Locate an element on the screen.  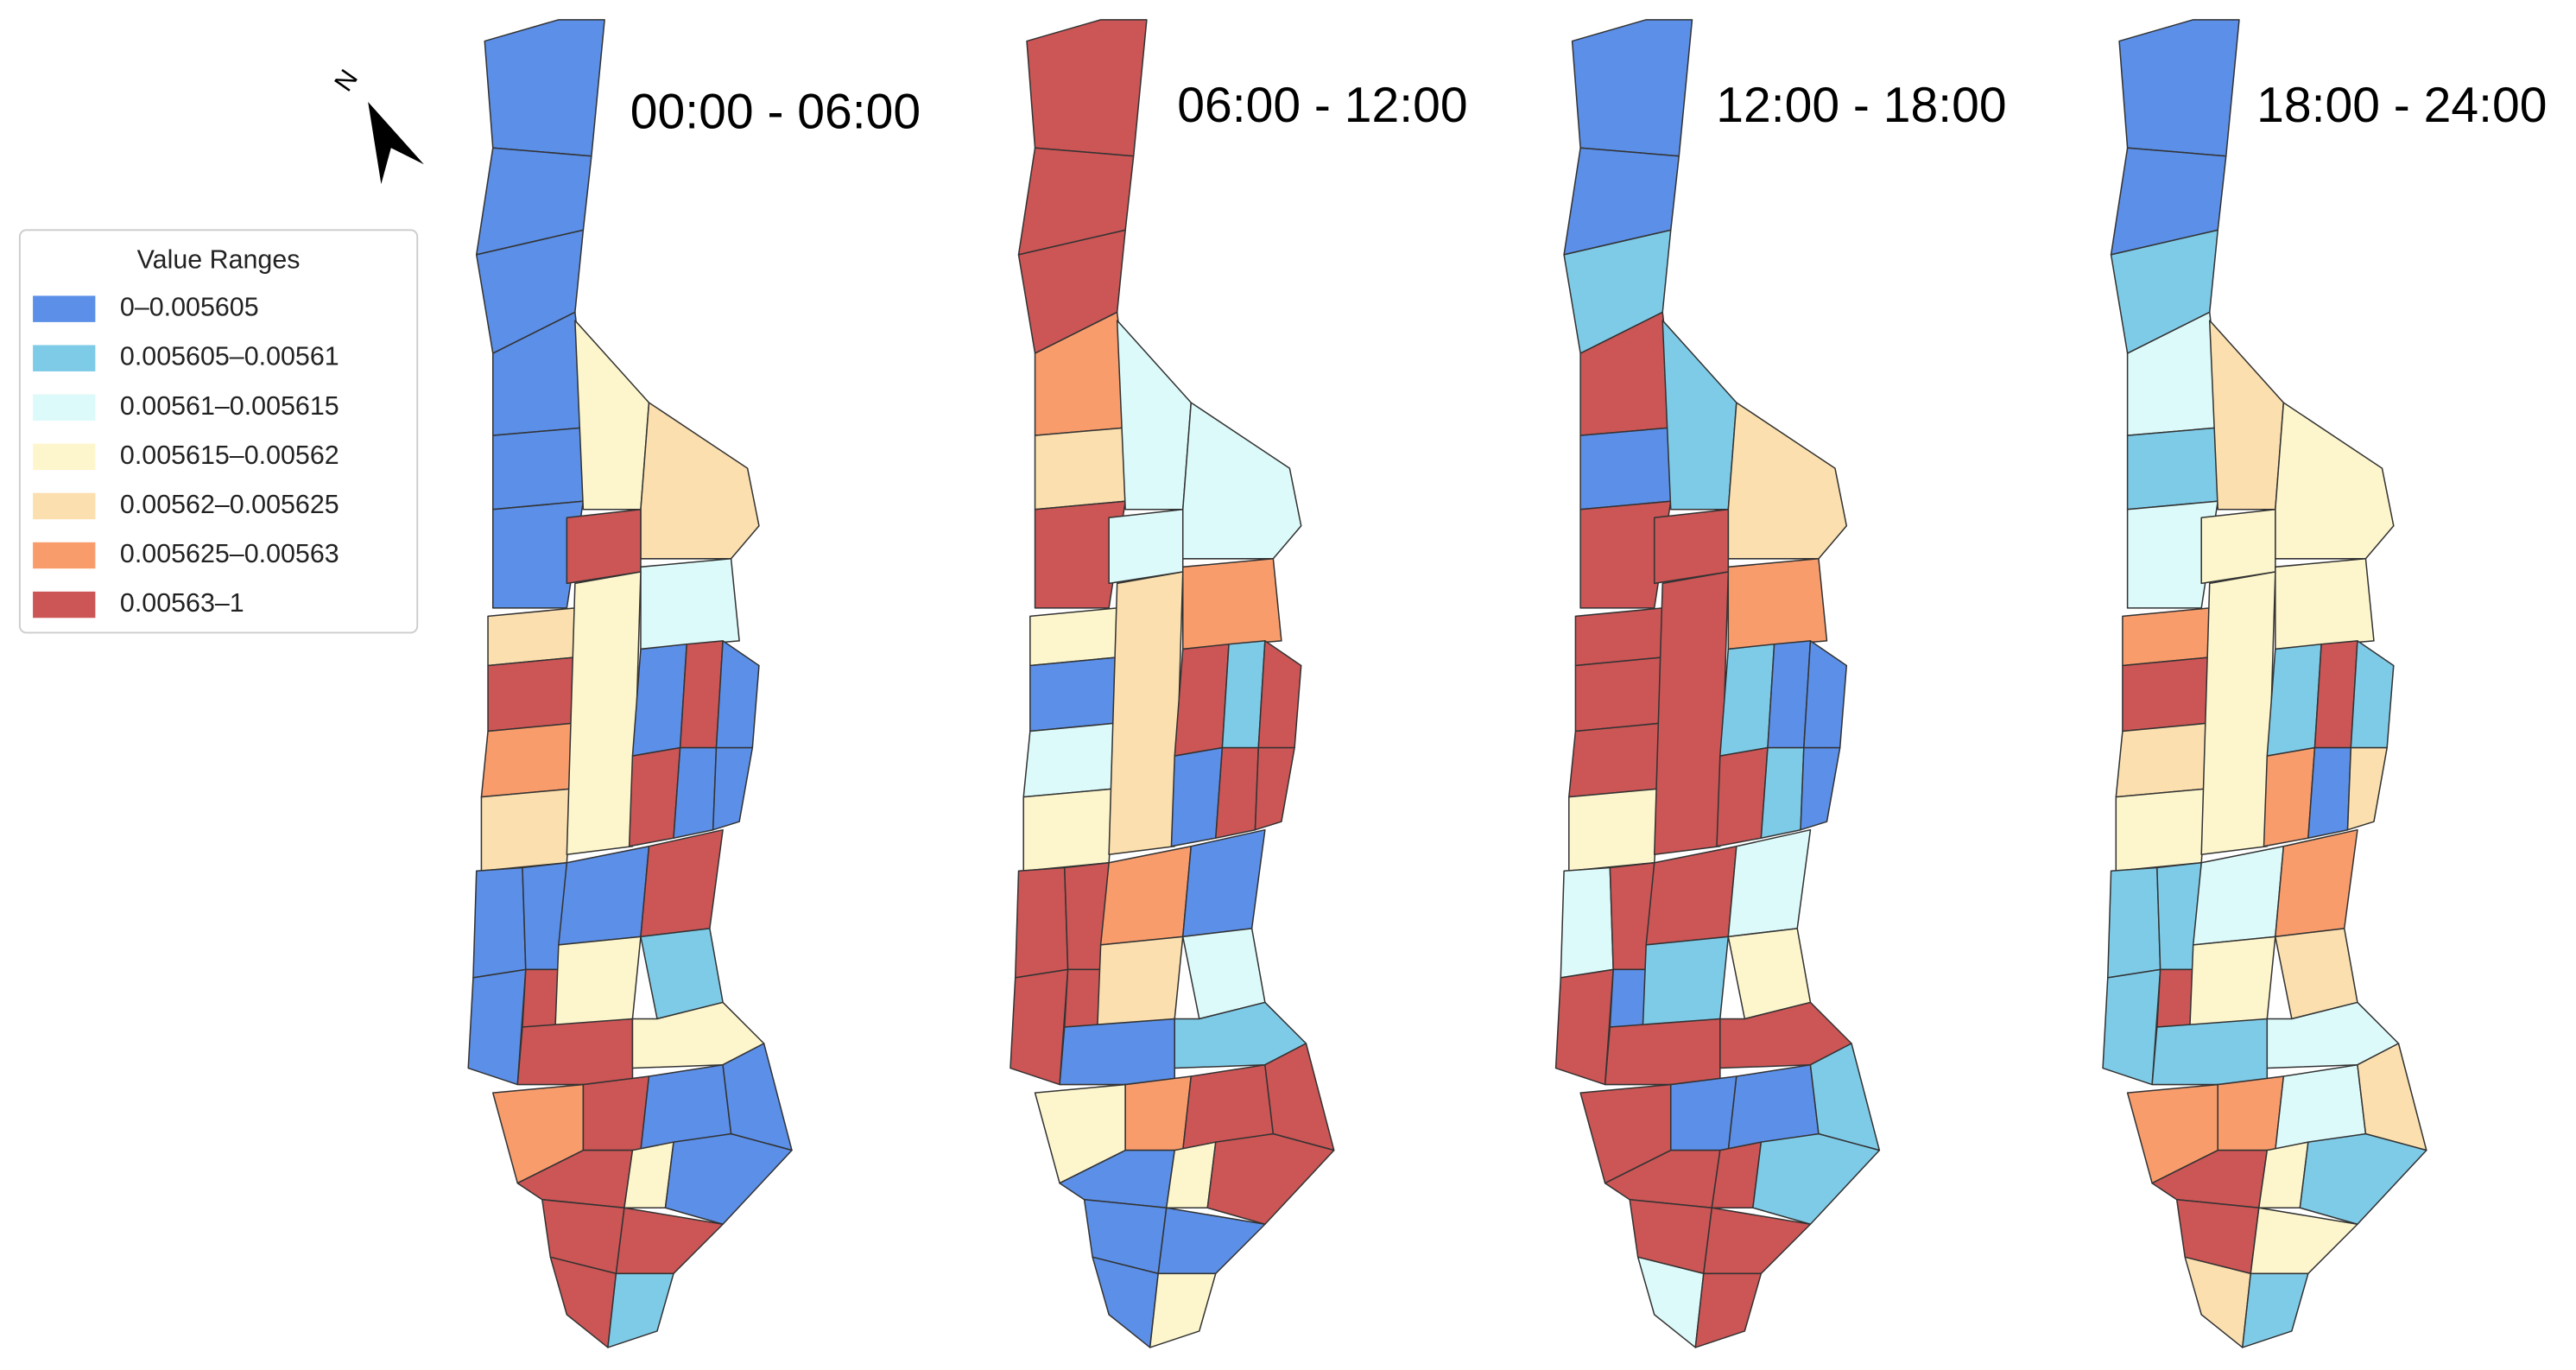
legend-title: Value Ranges is located at coordinates (219, 260).